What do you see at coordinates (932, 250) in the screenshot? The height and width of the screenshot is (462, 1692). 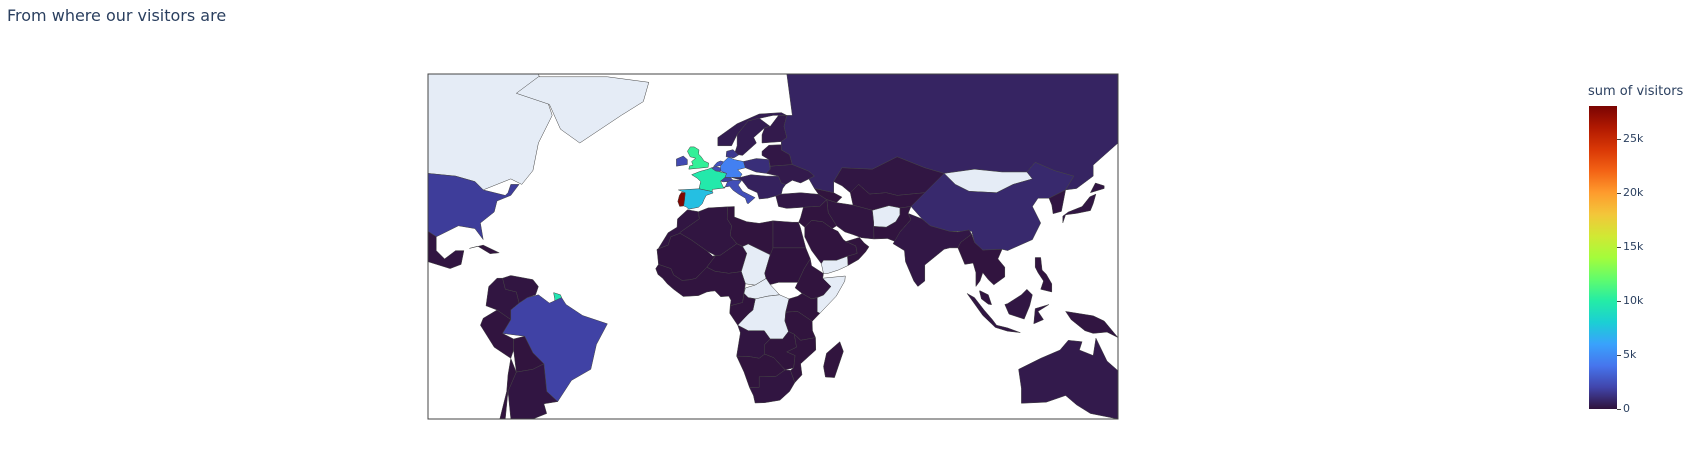 I see `country-india` at bounding box center [932, 250].